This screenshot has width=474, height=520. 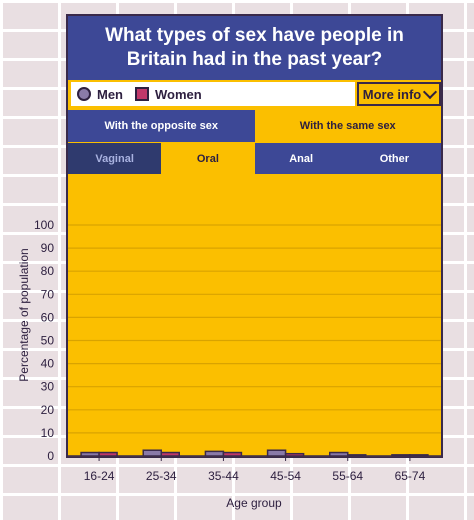 What do you see at coordinates (213, 94) in the screenshot?
I see `legend: Men Women` at bounding box center [213, 94].